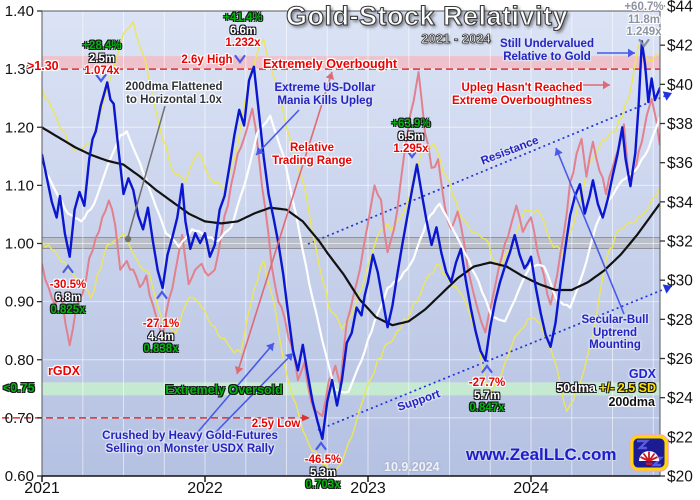 Image resolution: width=700 pixels, height=500 pixels. I want to click on svg-text: 2023, so click(368, 488).